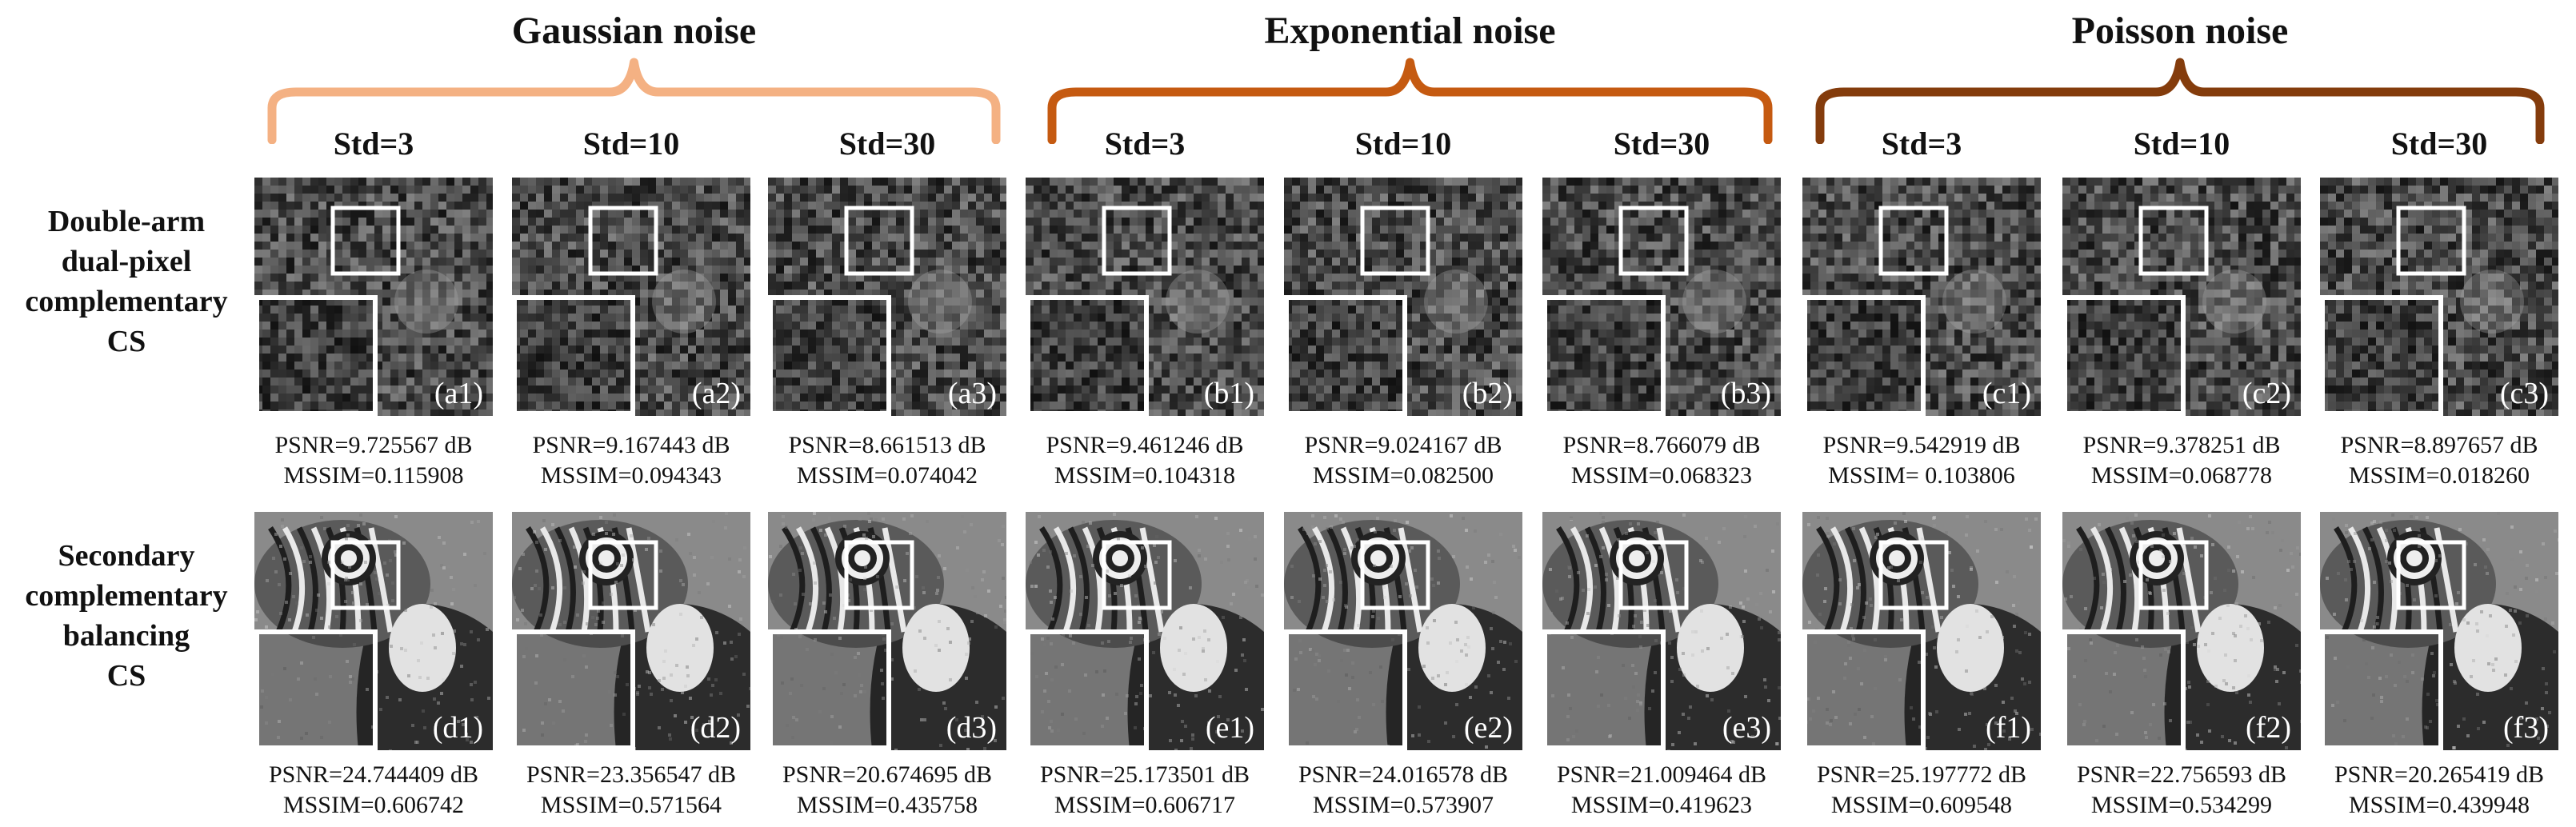 This screenshot has height=827, width=2576. I want to click on metric-block: PSNR=8.661513 dB MSSIM=0.074042, so click(887, 461).